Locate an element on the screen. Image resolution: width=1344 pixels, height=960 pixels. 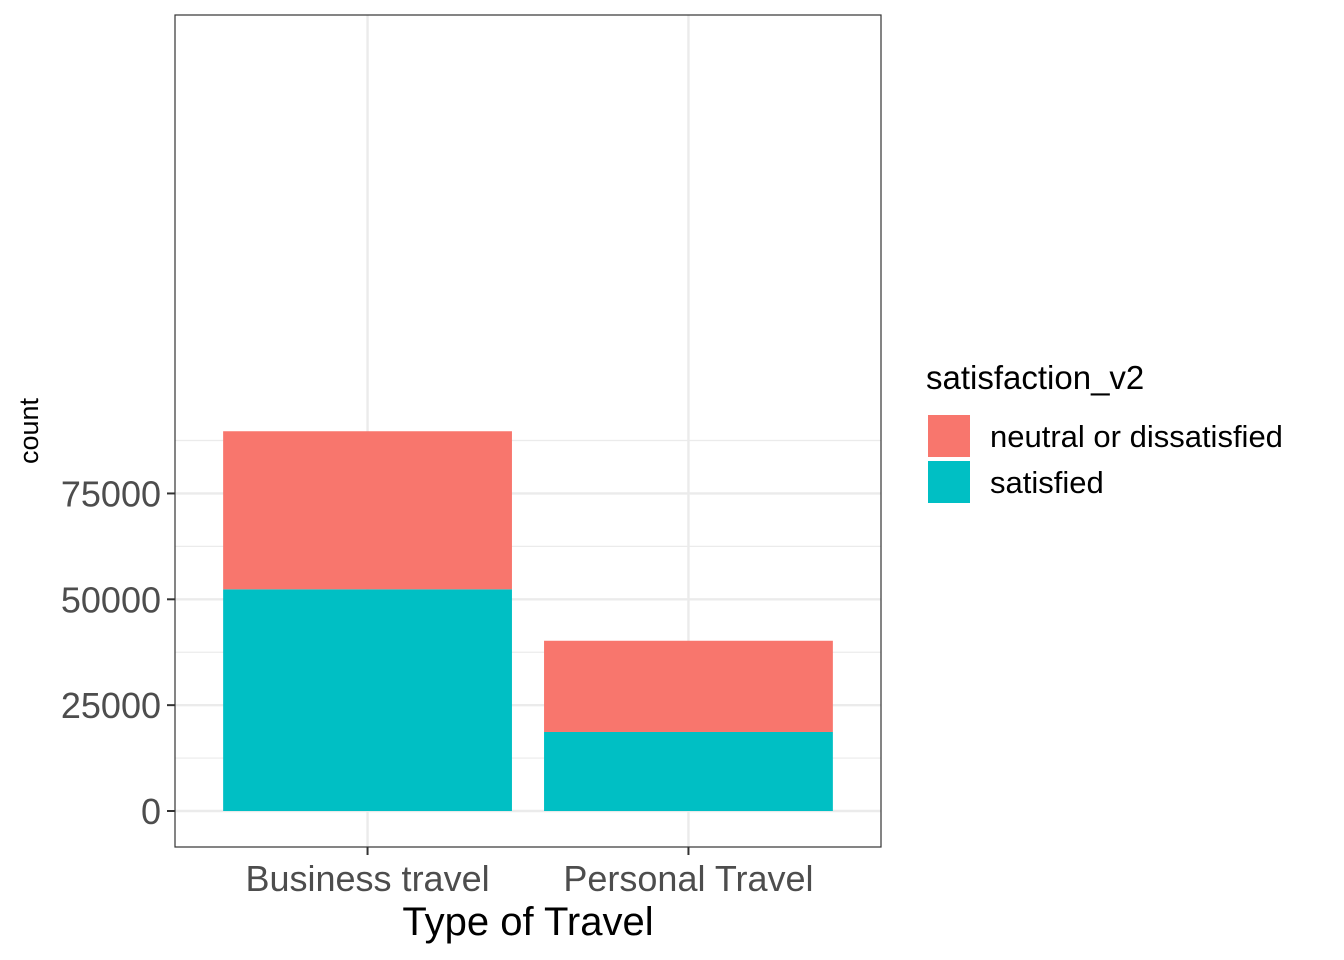
x-tick-label: Business travel is located at coordinates (367, 878).